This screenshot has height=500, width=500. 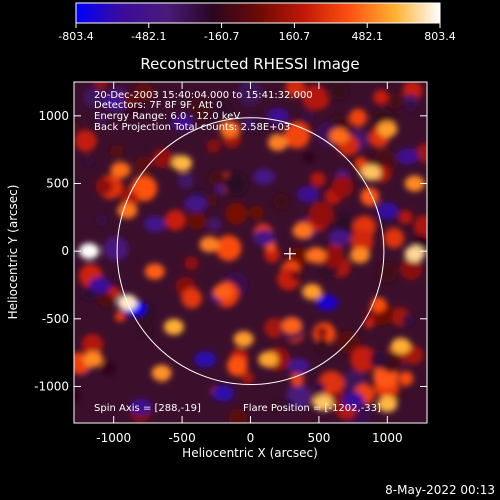 I want to click on y-tick-label: 500, so click(x=57, y=183).